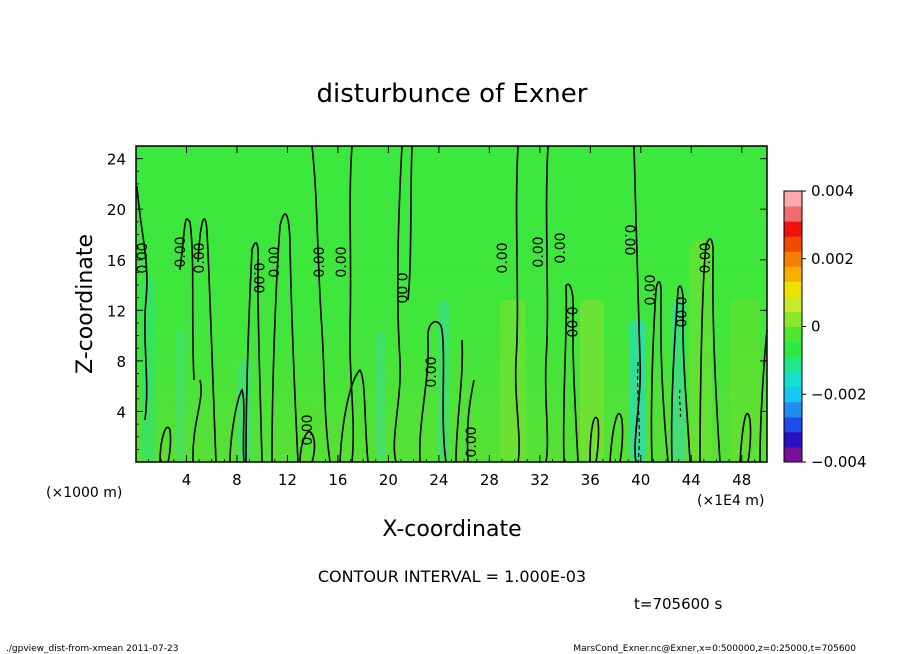 The width and height of the screenshot is (904, 654). I want to click on x-tick-label: 4, so click(187, 480).